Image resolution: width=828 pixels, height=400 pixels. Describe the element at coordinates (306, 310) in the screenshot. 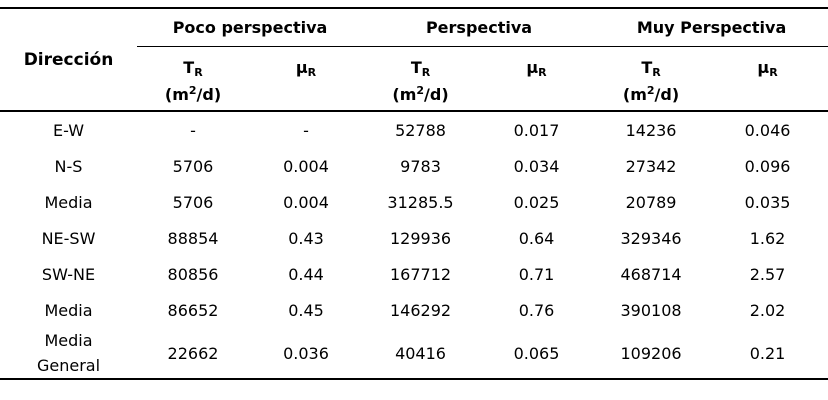

I see `value-cell: 0.45` at that location.